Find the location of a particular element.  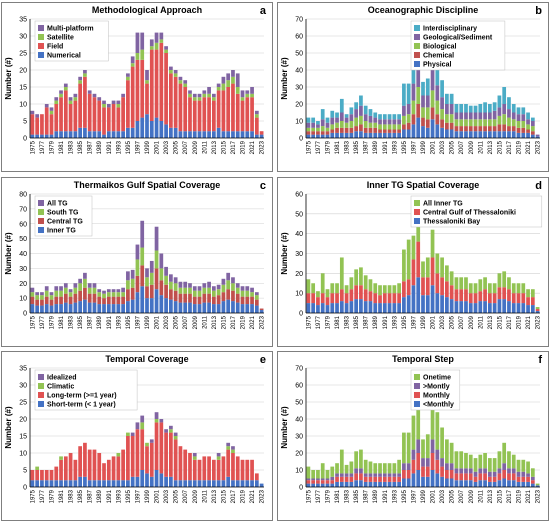

y-axis-label: Number (#) is located at coordinates (8, 253).